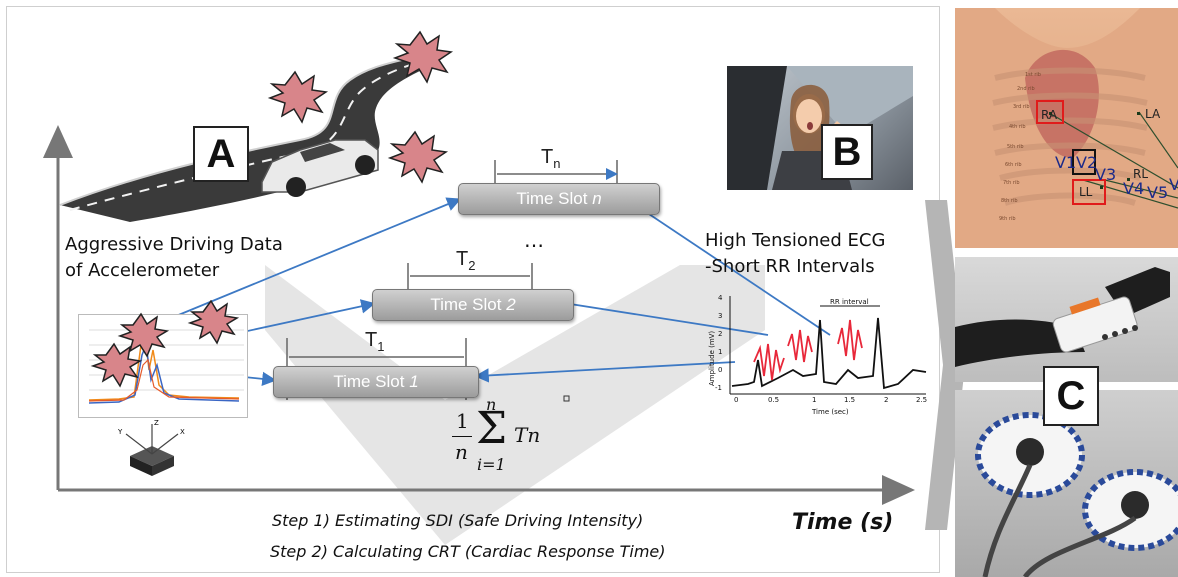  Describe the element at coordinates (462, 436) in the screenshot. I see `fraction-bar` at that location.